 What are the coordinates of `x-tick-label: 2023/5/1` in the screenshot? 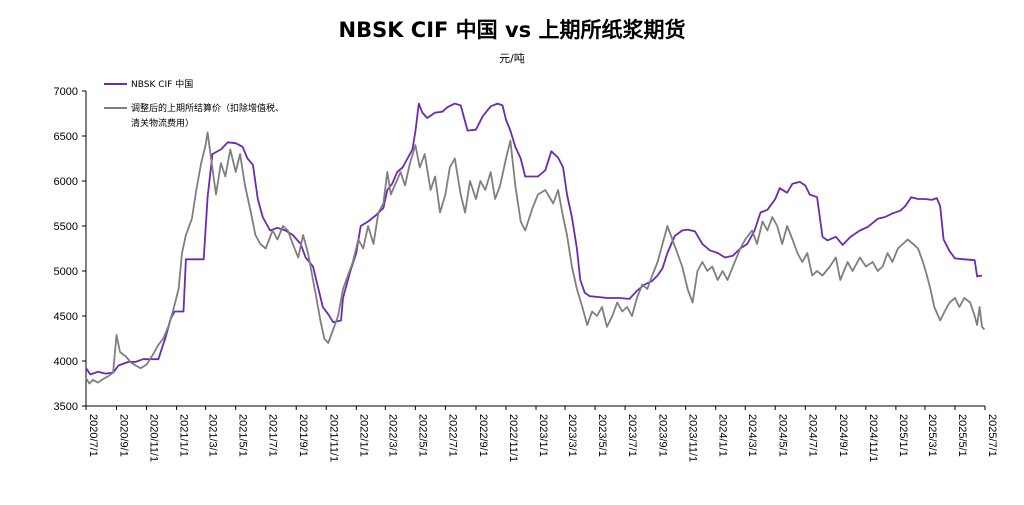 It's located at (602, 435).